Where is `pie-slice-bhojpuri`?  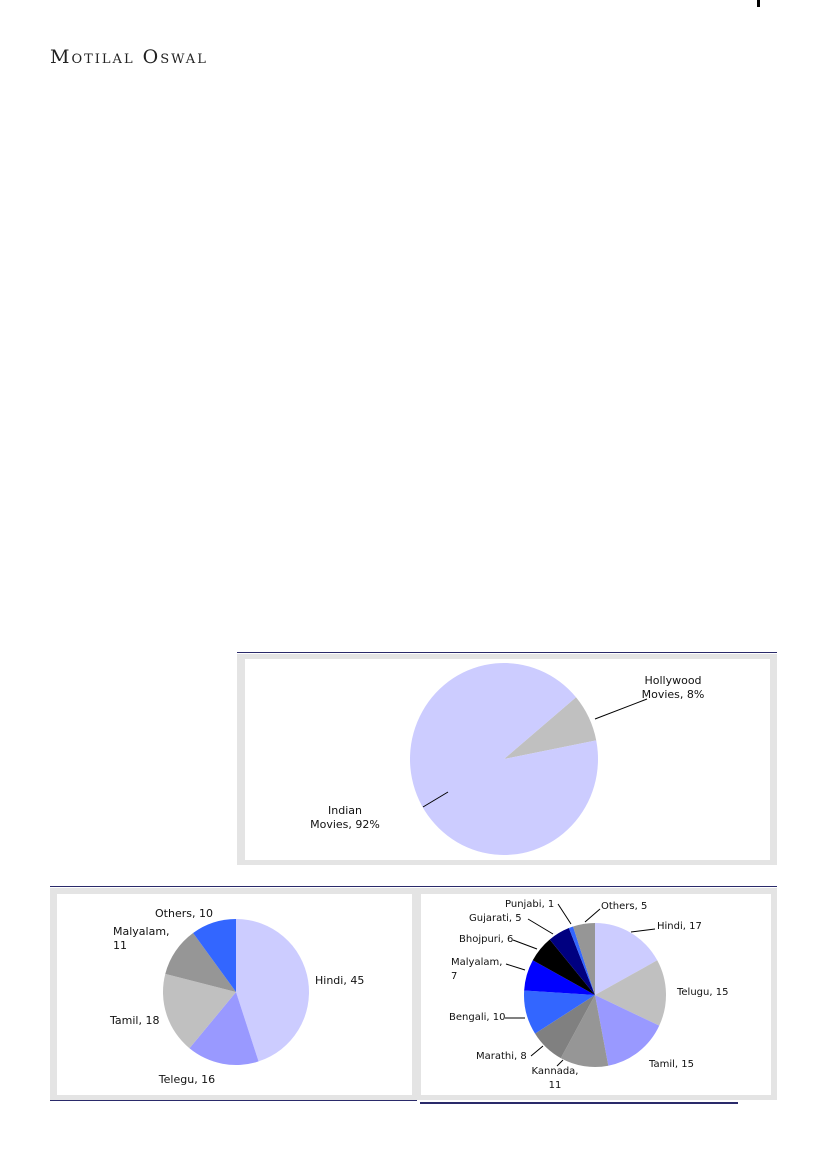 pie-slice-bhojpuri is located at coordinates (563, 967).